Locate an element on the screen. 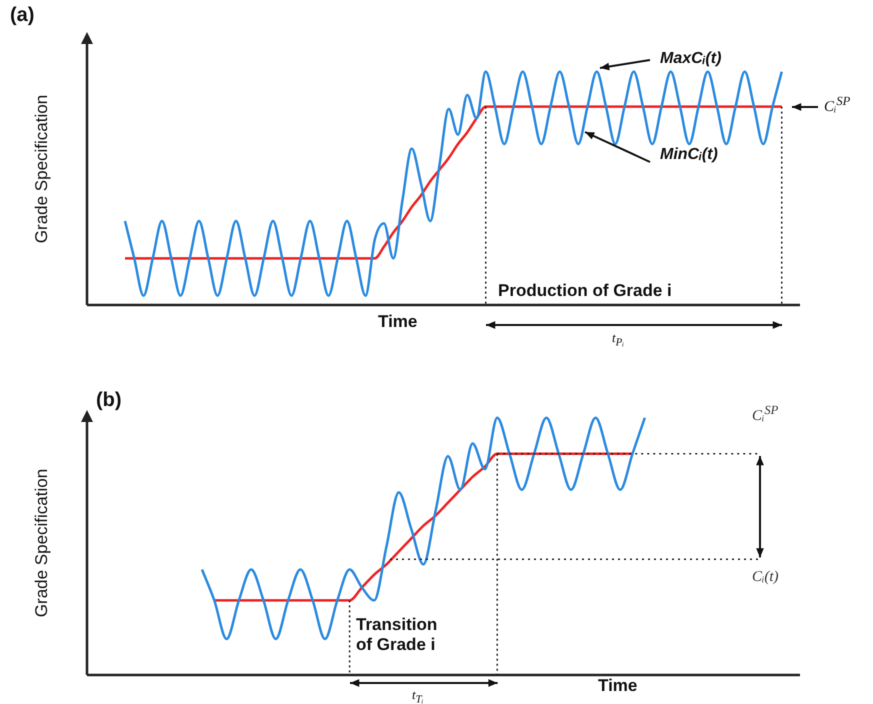 This screenshot has width=873, height=704. chart-title: (a) is located at coordinates (22, 15).